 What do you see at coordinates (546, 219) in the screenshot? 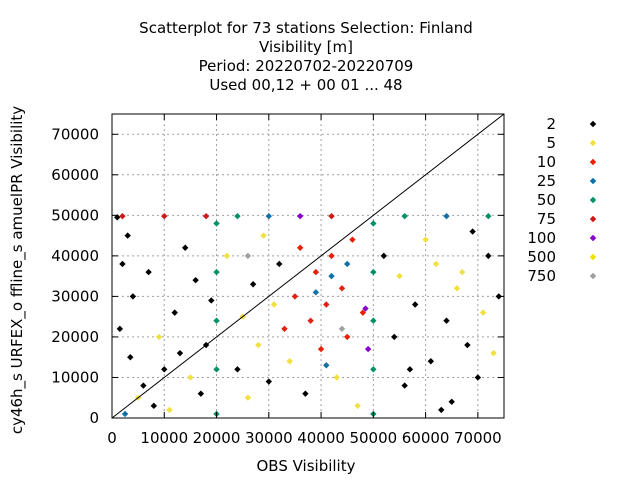
I see `legend-label: 75` at bounding box center [546, 219].